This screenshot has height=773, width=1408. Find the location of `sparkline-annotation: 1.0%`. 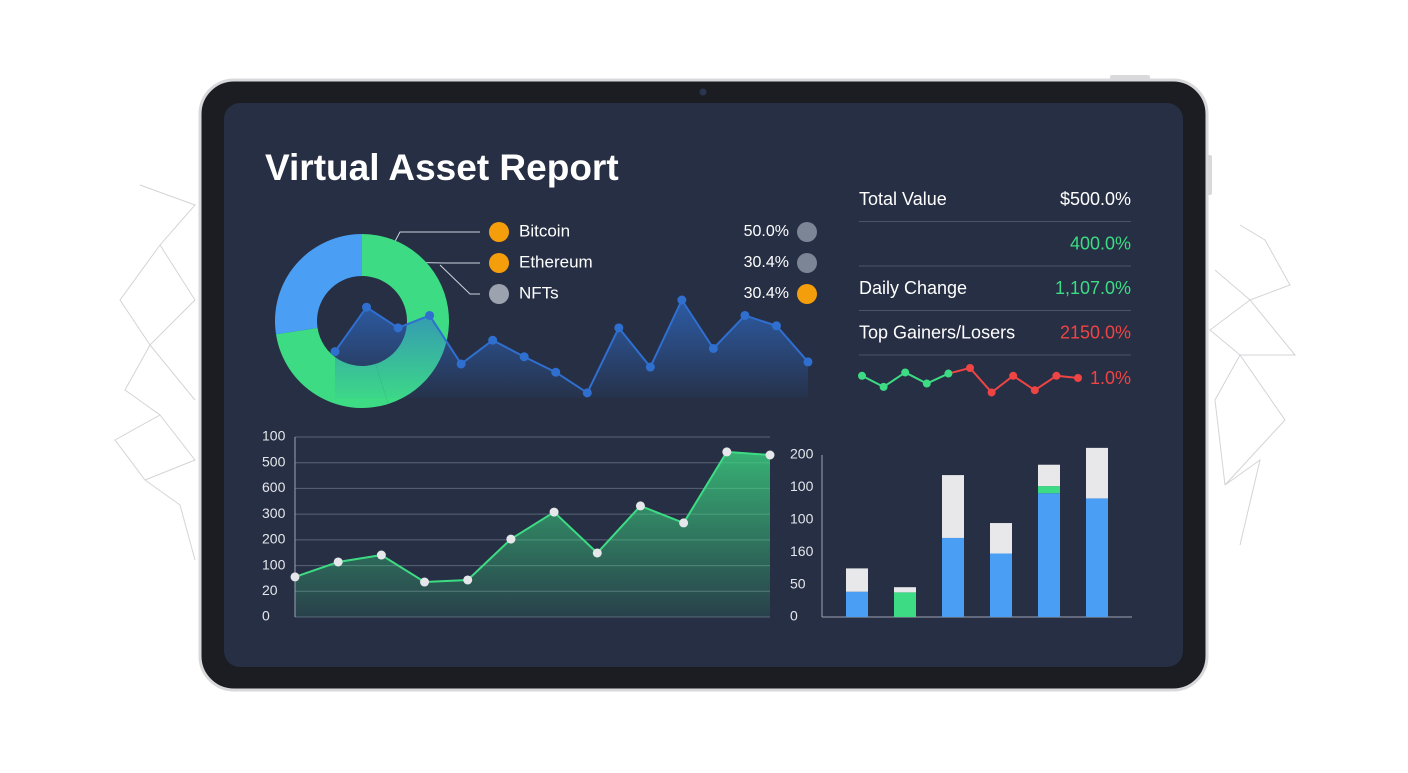

sparkline-annotation: 1.0% is located at coordinates (1110, 378).